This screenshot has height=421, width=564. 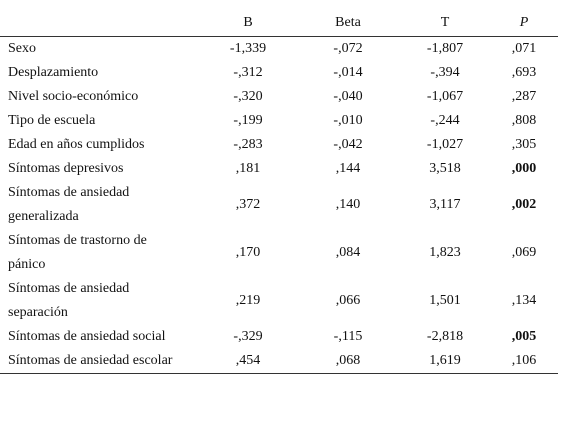 What do you see at coordinates (100, 49) in the screenshot?
I see `row-label: Sexo` at bounding box center [100, 49].